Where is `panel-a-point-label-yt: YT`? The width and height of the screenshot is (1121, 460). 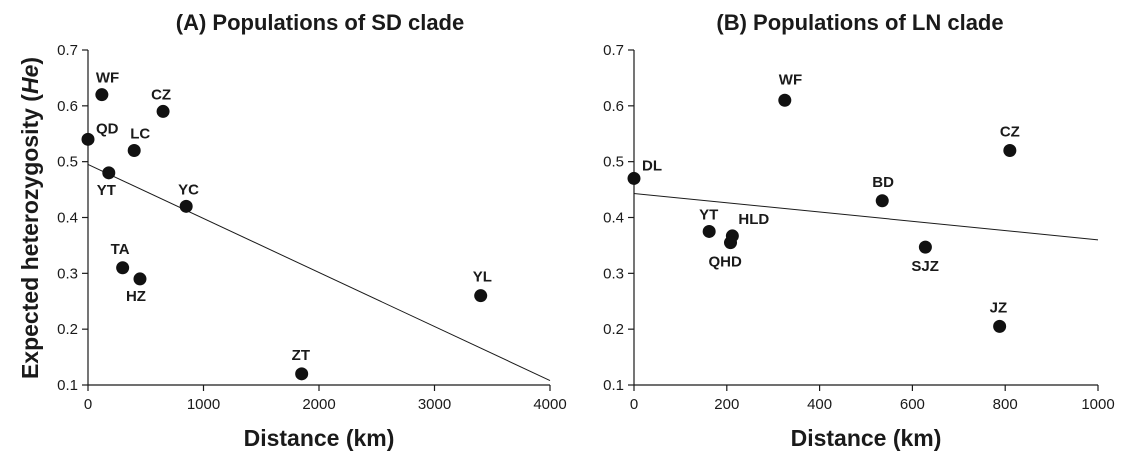 panel-a-point-label-yt: YT is located at coordinates (106, 190).